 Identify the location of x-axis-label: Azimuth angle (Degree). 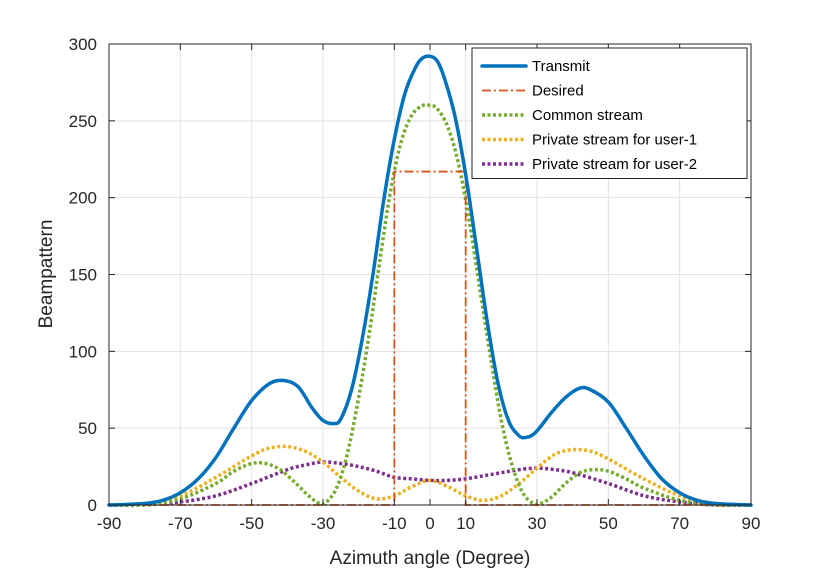
(430, 558).